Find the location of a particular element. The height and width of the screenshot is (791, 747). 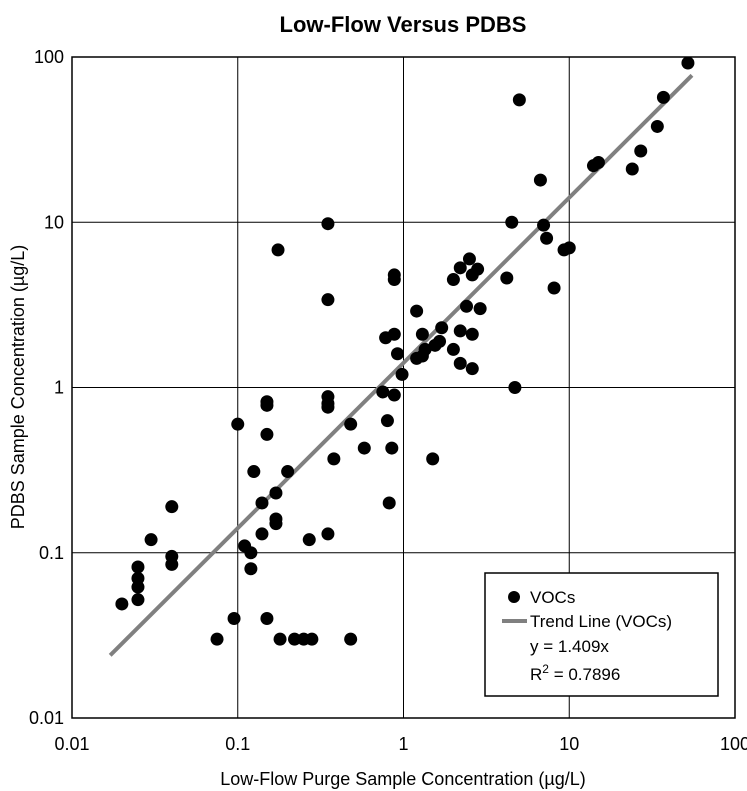

legend-points-label: VOCs is located at coordinates (552, 597).